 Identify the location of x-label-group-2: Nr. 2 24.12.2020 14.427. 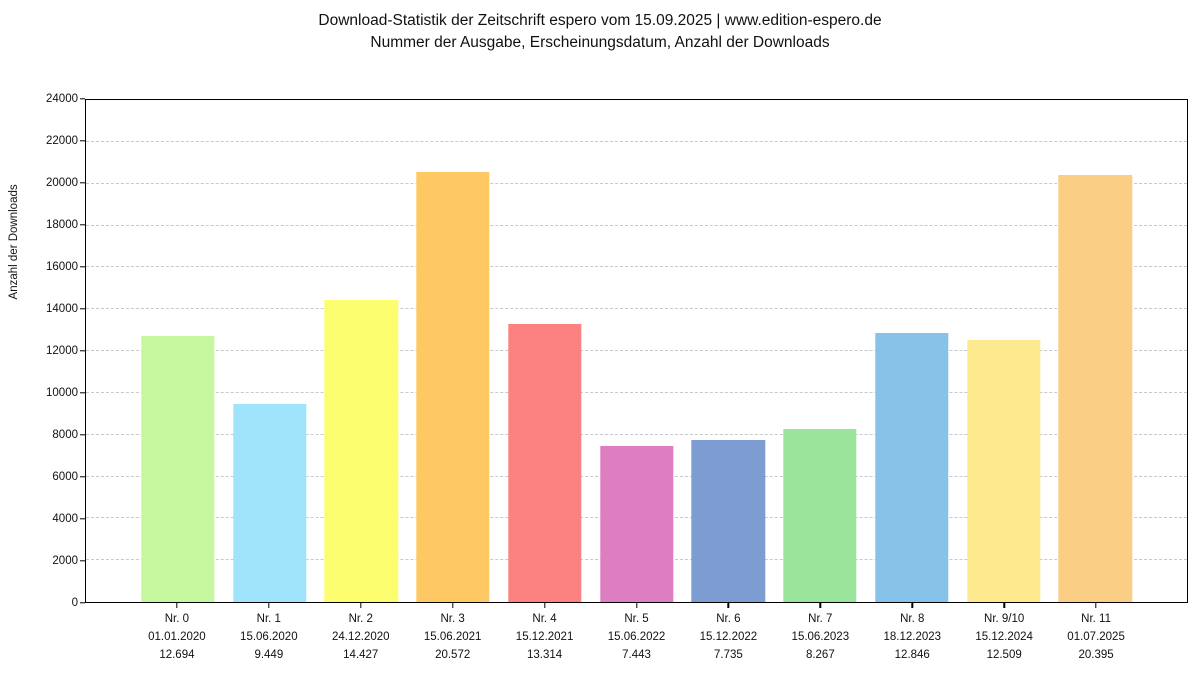
(361, 637).